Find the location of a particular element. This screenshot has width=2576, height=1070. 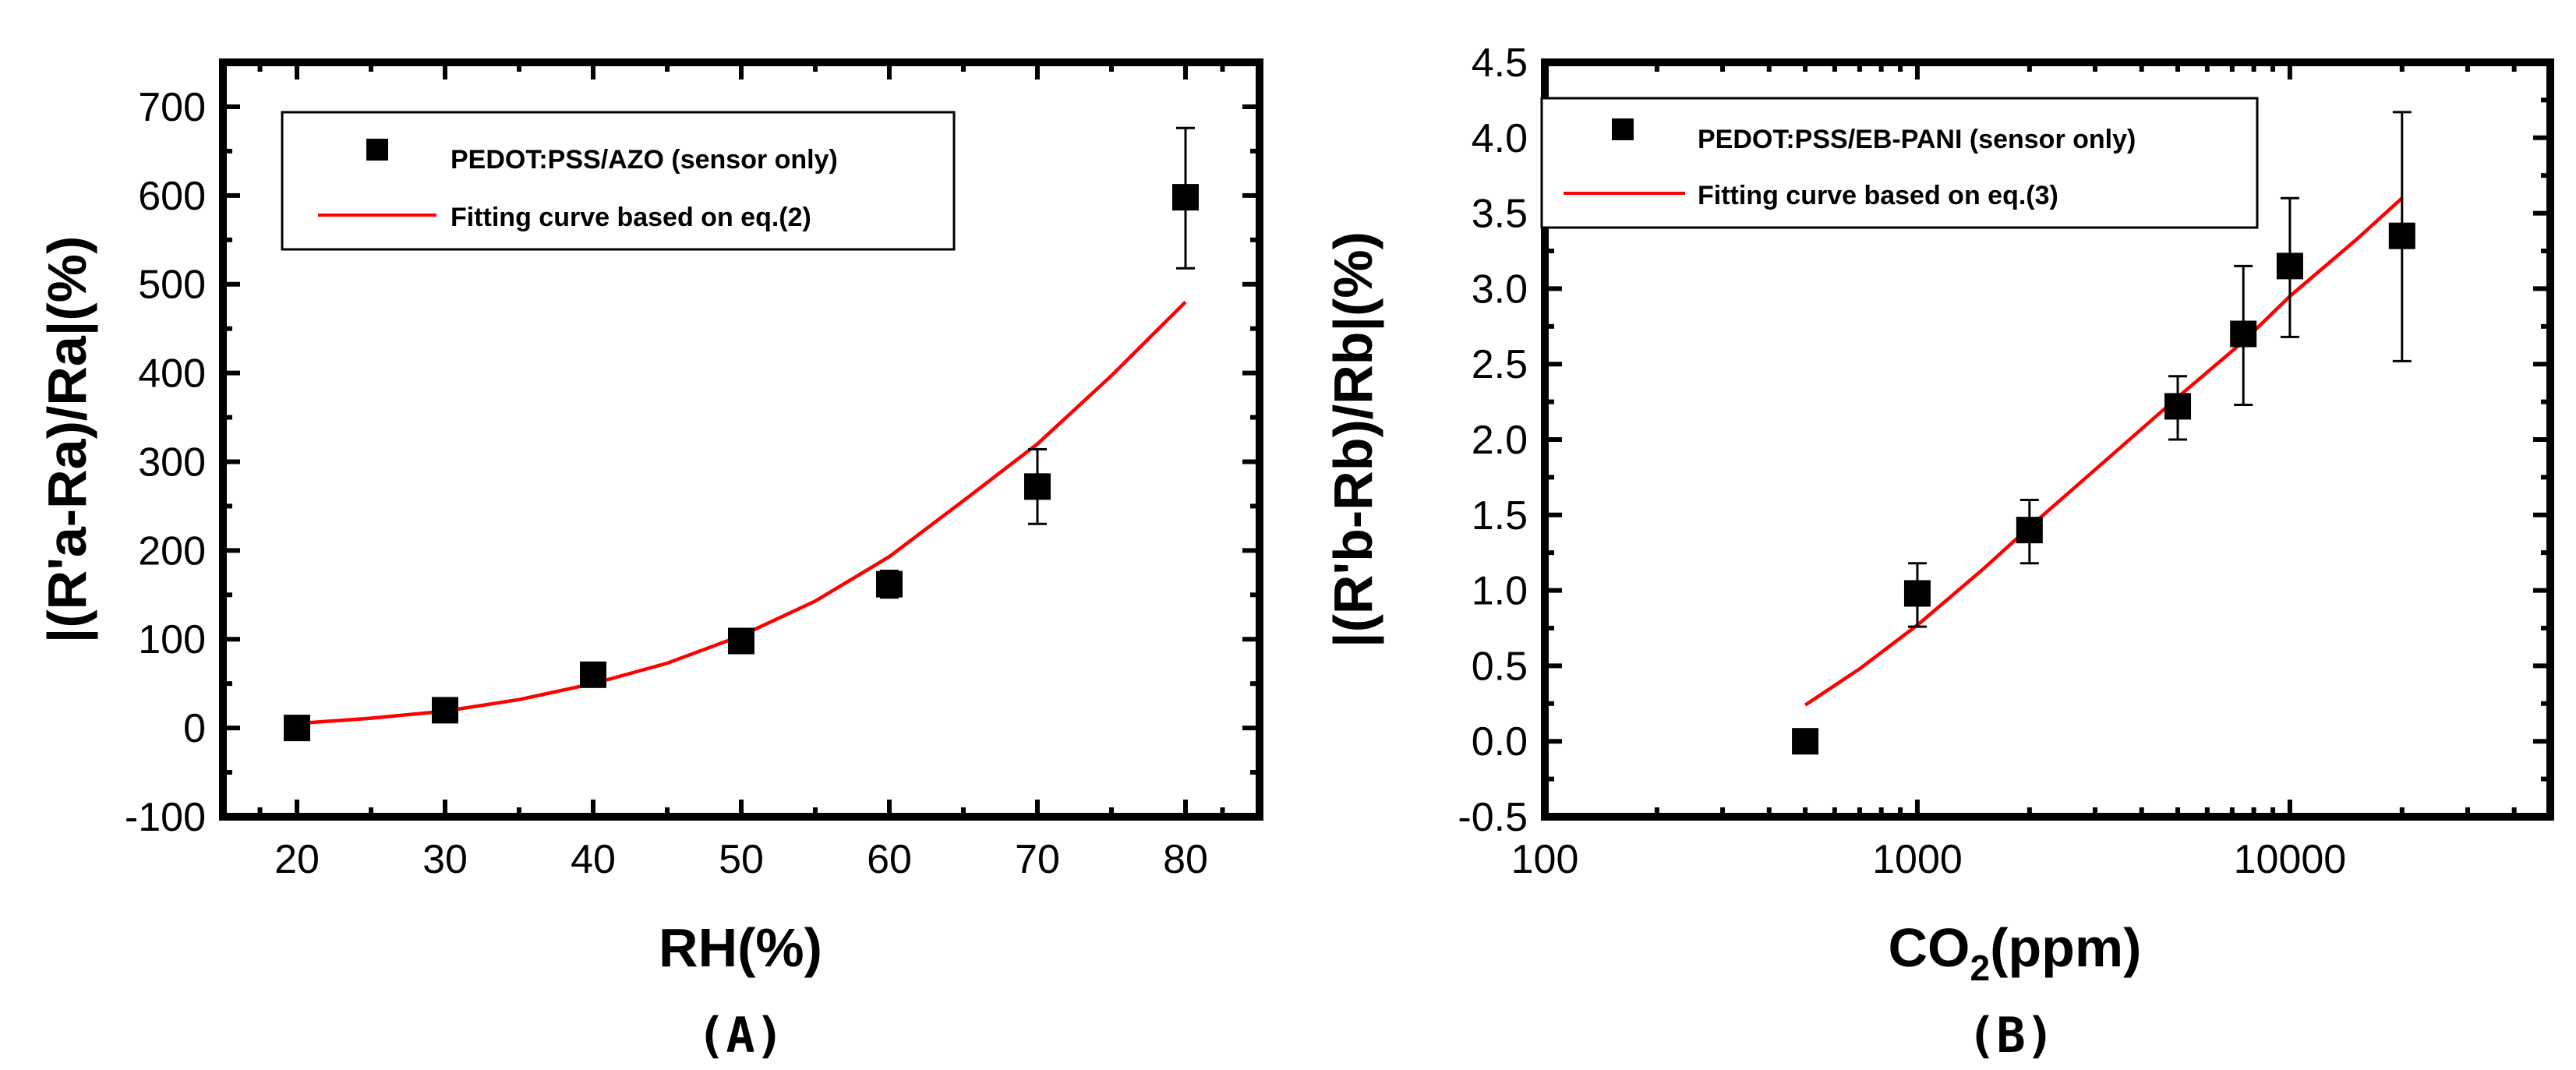

chart-a-legend-label-fit: Fitting curve based on eq.(2) is located at coordinates (631, 218).